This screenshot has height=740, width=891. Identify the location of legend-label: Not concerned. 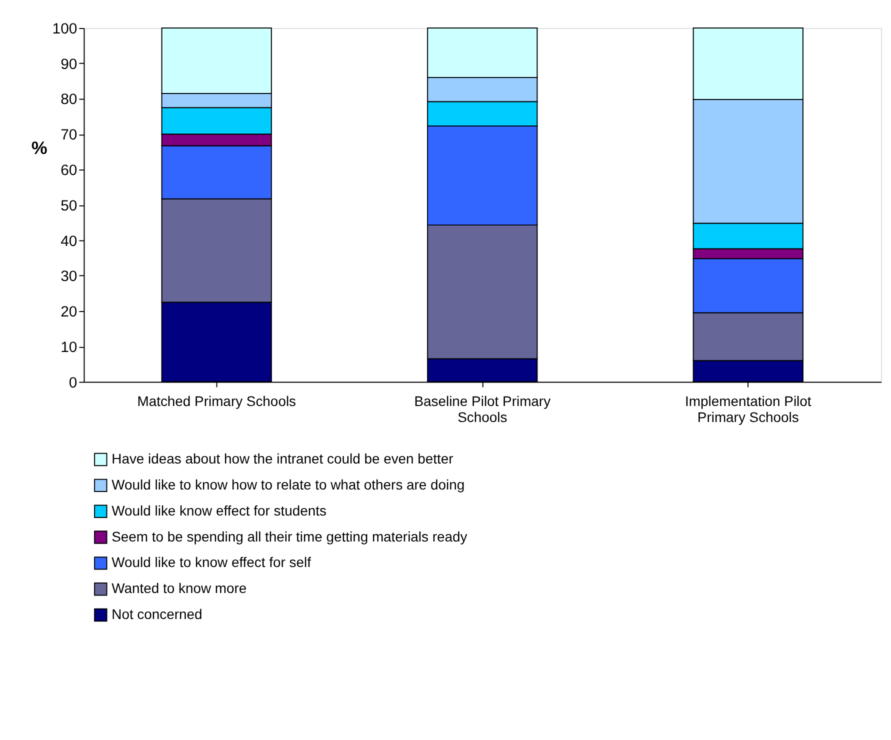
(157, 614).